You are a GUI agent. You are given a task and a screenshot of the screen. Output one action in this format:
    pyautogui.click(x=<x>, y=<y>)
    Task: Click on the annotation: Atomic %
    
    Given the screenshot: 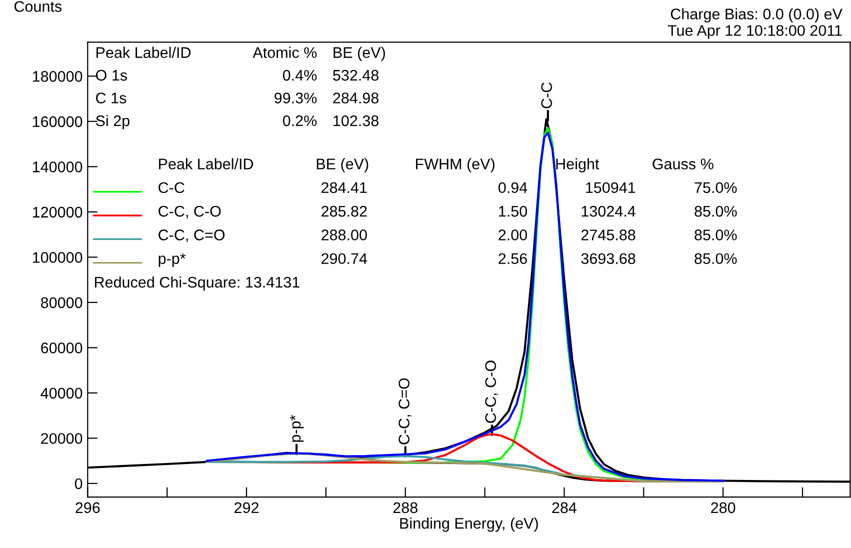 What is the action you would take?
    pyautogui.click(x=284, y=52)
    